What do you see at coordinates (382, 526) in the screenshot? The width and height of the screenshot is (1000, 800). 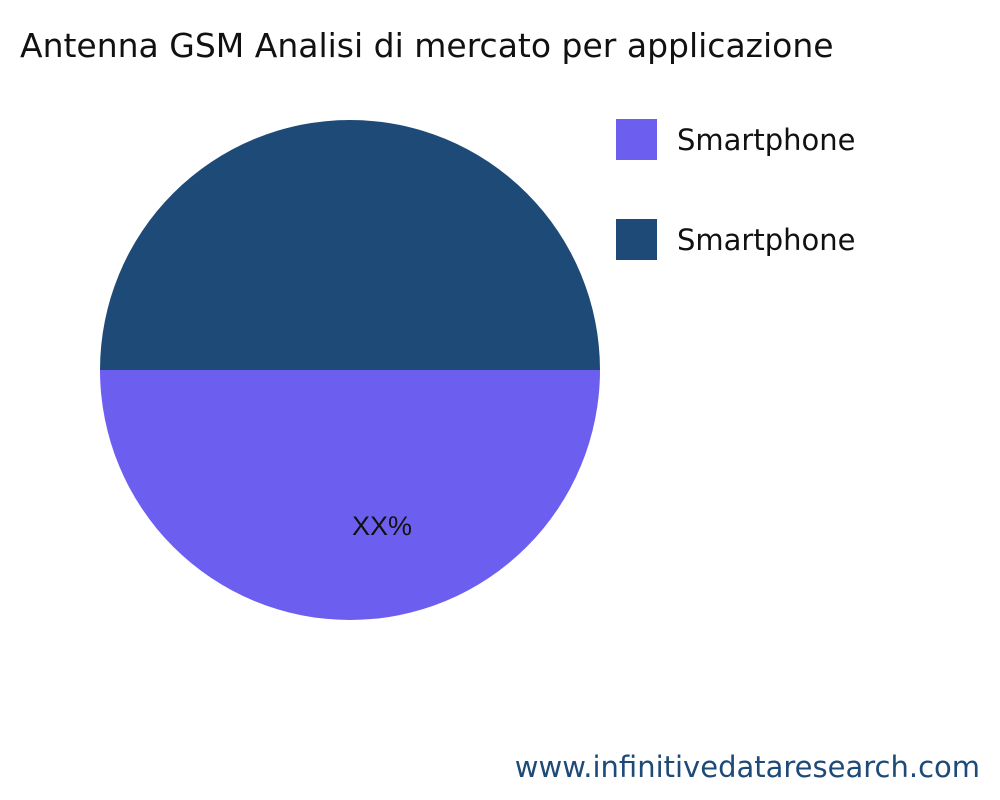 I see `slice-label: XX%` at bounding box center [382, 526].